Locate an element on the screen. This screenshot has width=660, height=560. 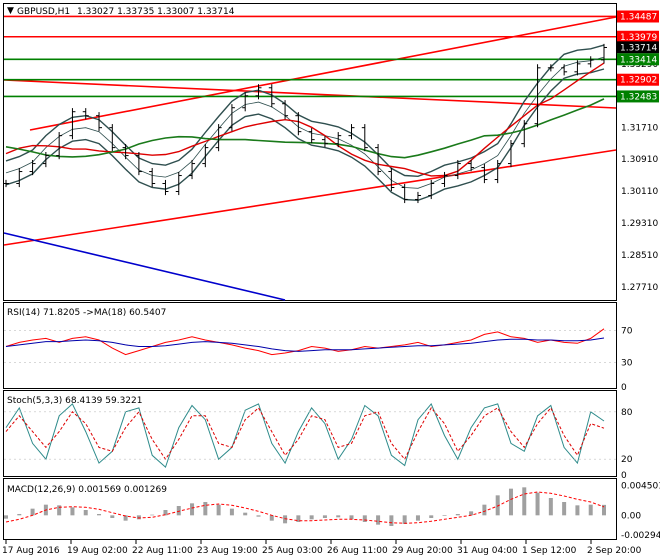
indicator-tick-label: 20 is located at coordinates (627, 460).